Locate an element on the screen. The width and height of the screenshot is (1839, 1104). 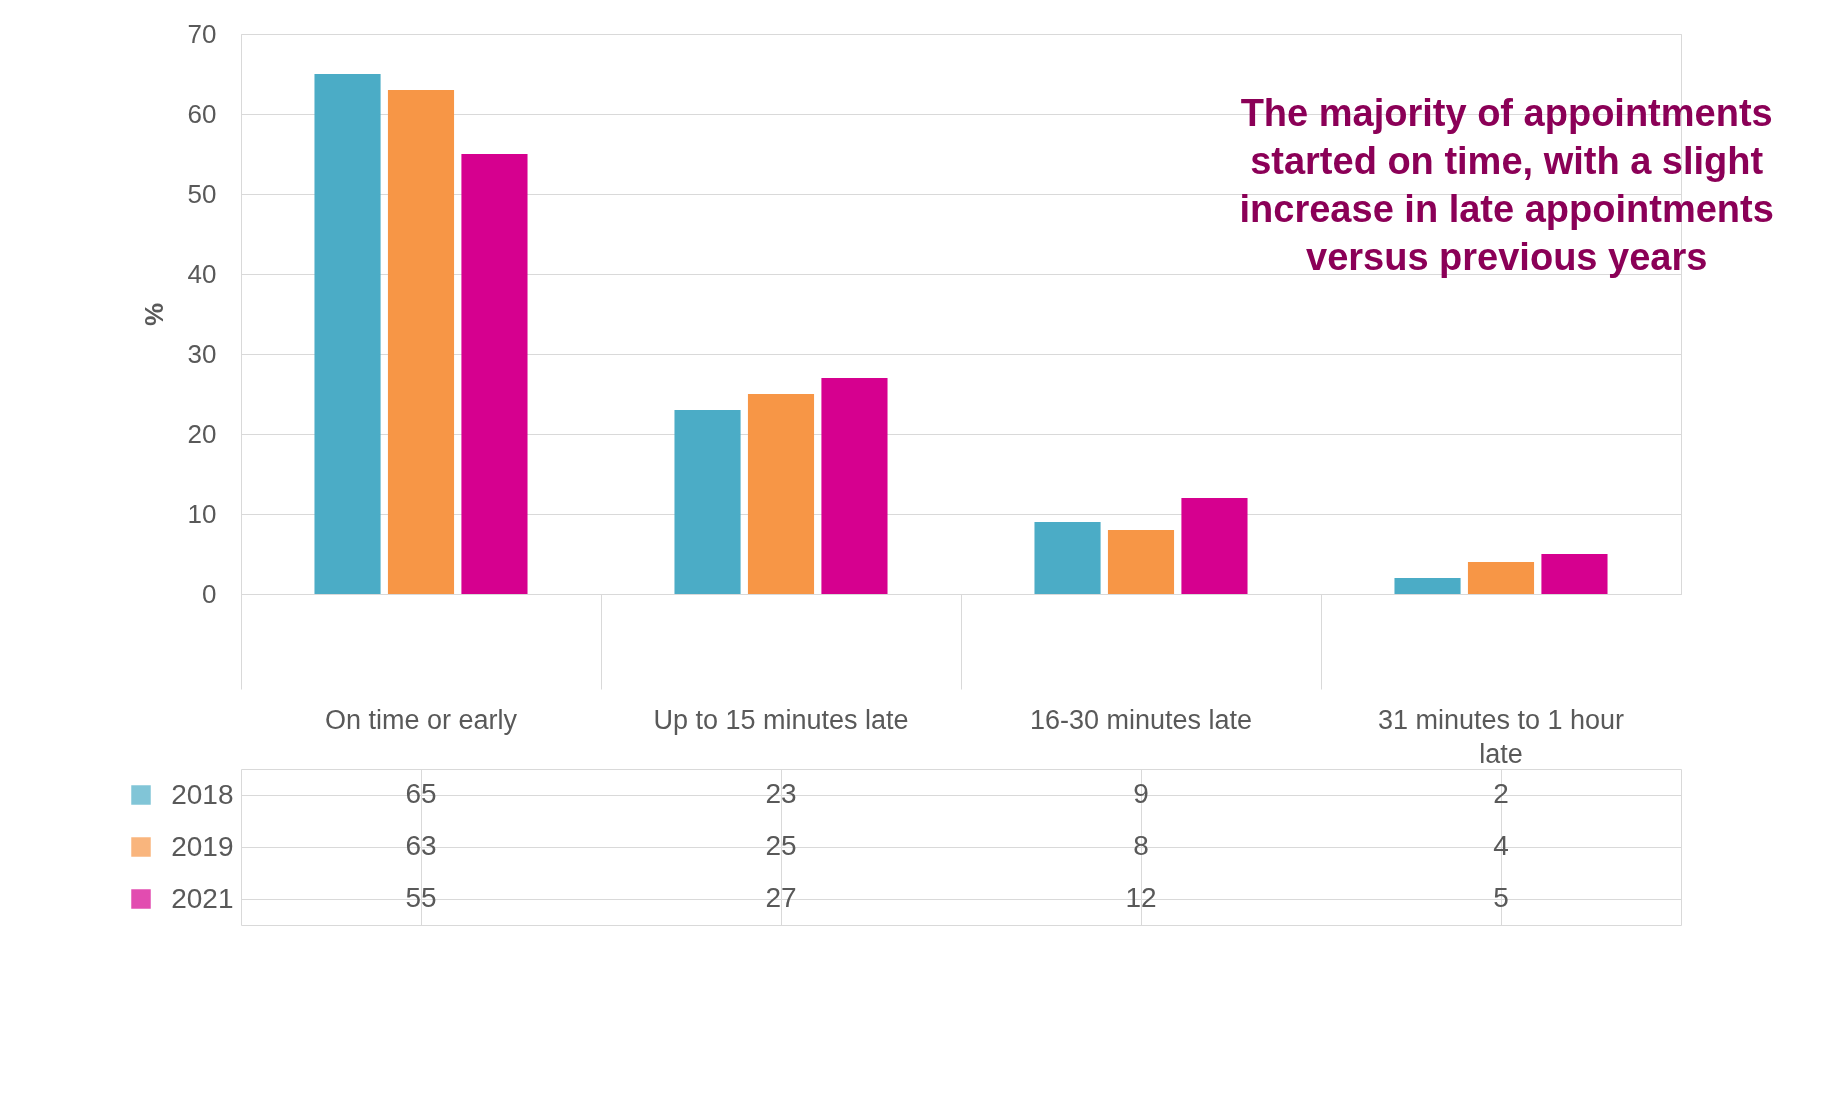
data-label: 65 is located at coordinates (421, 793).